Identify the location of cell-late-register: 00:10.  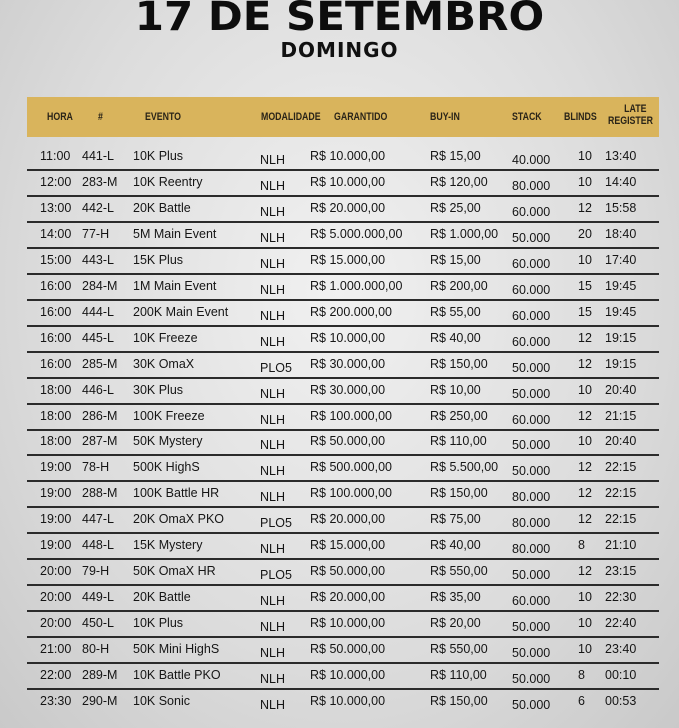
(621, 675).